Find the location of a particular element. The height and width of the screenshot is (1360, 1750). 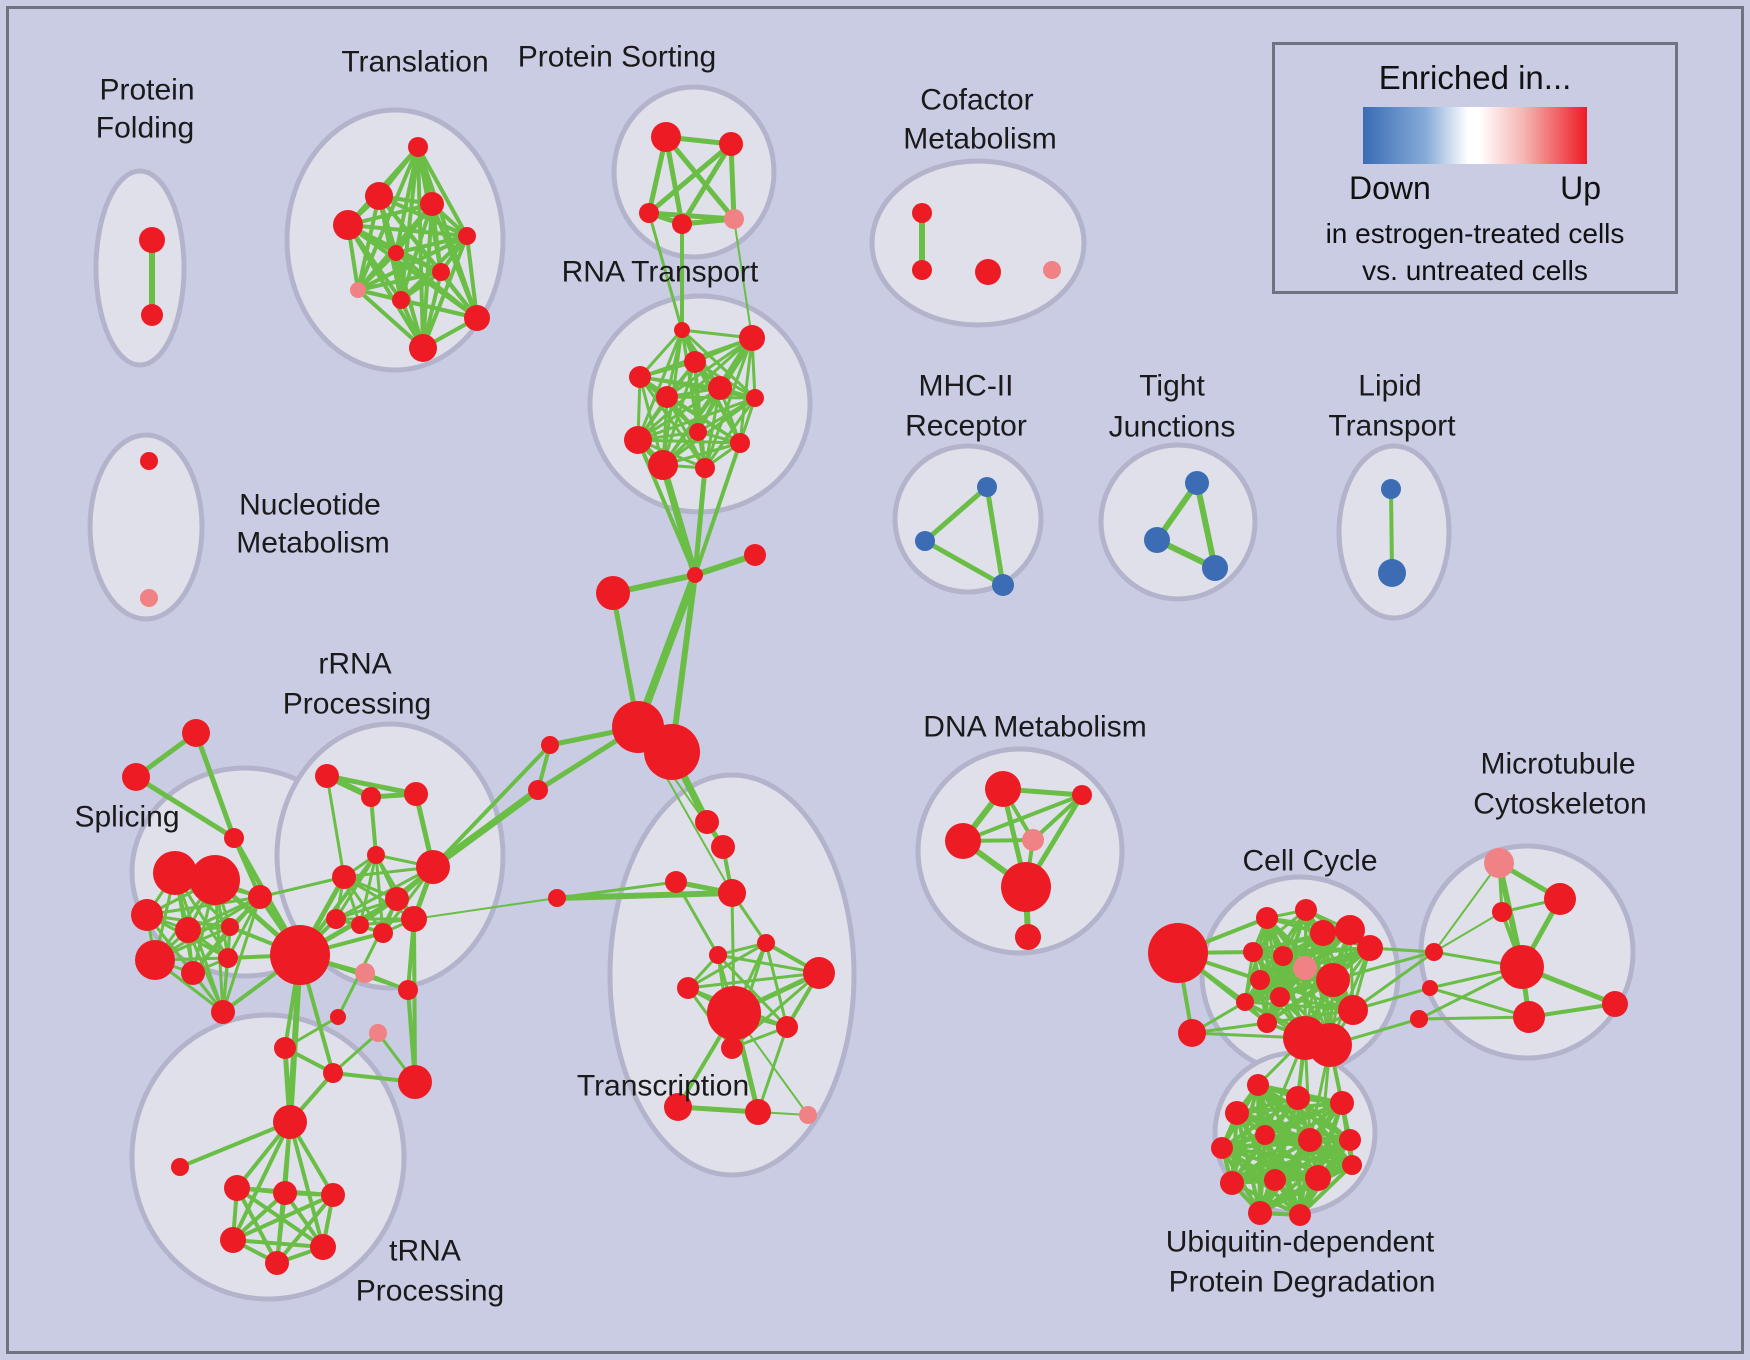

cluster-label-nucleotide-metabolism: Metabolism is located at coordinates (312, 543).